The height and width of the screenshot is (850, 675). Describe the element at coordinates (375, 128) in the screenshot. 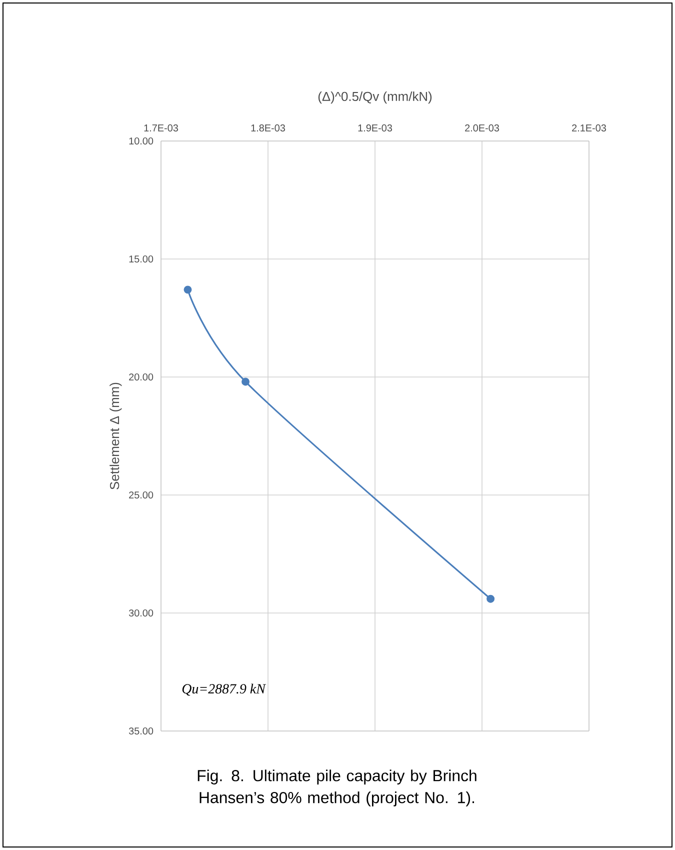

I see `x-tick-label: 1.9E-03` at that location.